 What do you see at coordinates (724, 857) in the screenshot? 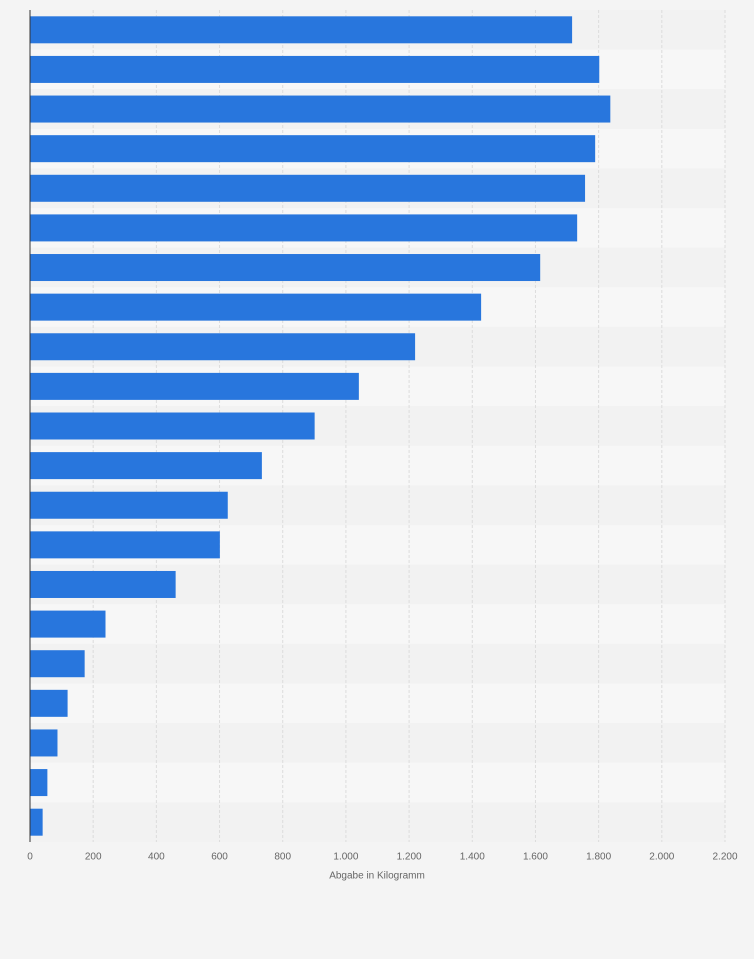
I see `x-tick-label: 2.200` at bounding box center [724, 857].